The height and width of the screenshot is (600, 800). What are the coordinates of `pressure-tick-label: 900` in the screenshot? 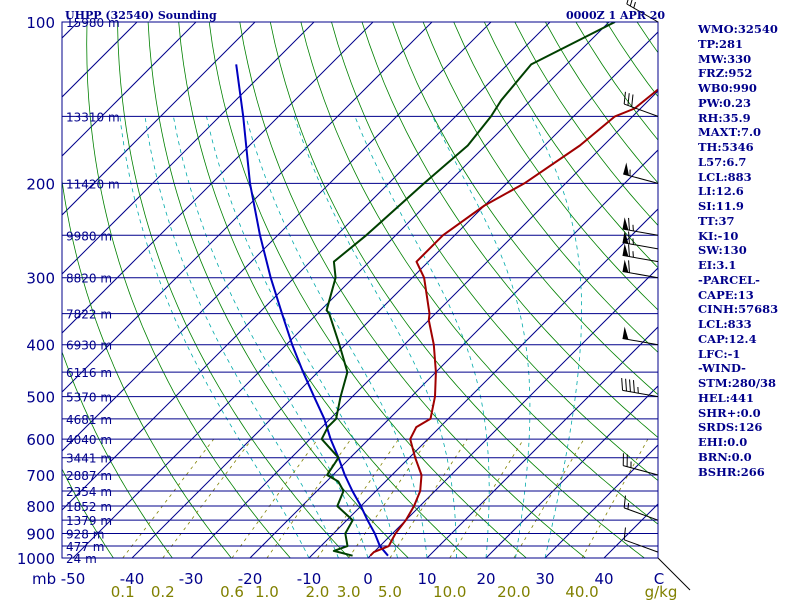 It's located at (40, 534).